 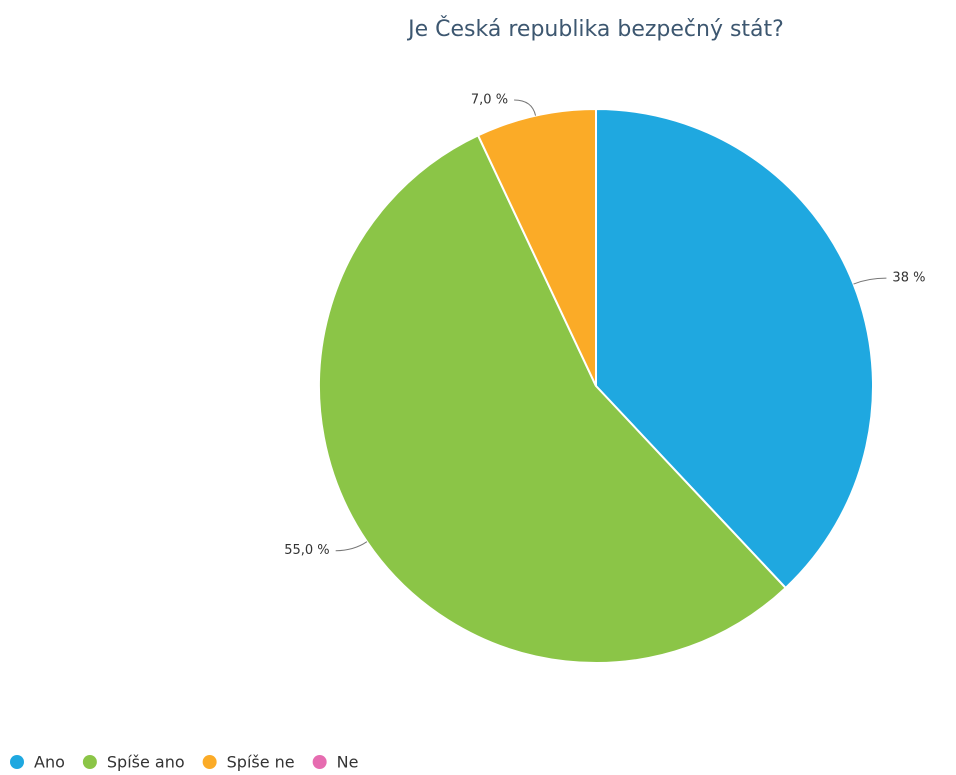 What do you see at coordinates (261, 762) in the screenshot?
I see `legend-label: Spíše ne` at bounding box center [261, 762].